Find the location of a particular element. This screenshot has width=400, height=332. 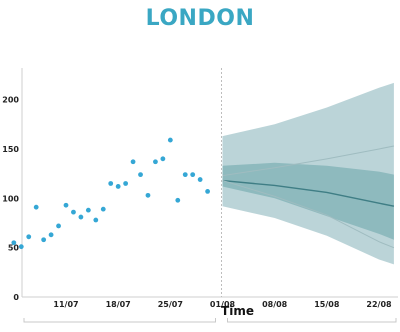

y-tick-label: 150 is located at coordinates (10, 149).